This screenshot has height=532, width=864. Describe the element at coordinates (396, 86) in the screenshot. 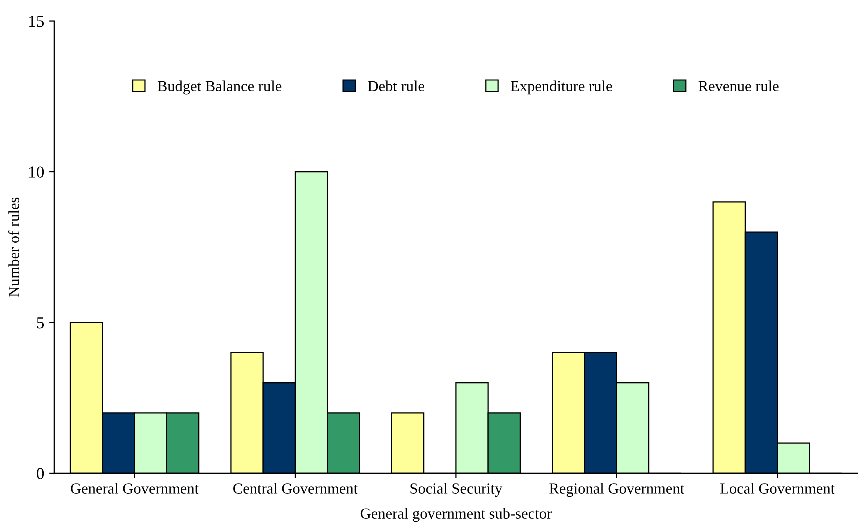

I see `legend-label: Debt rule` at that location.